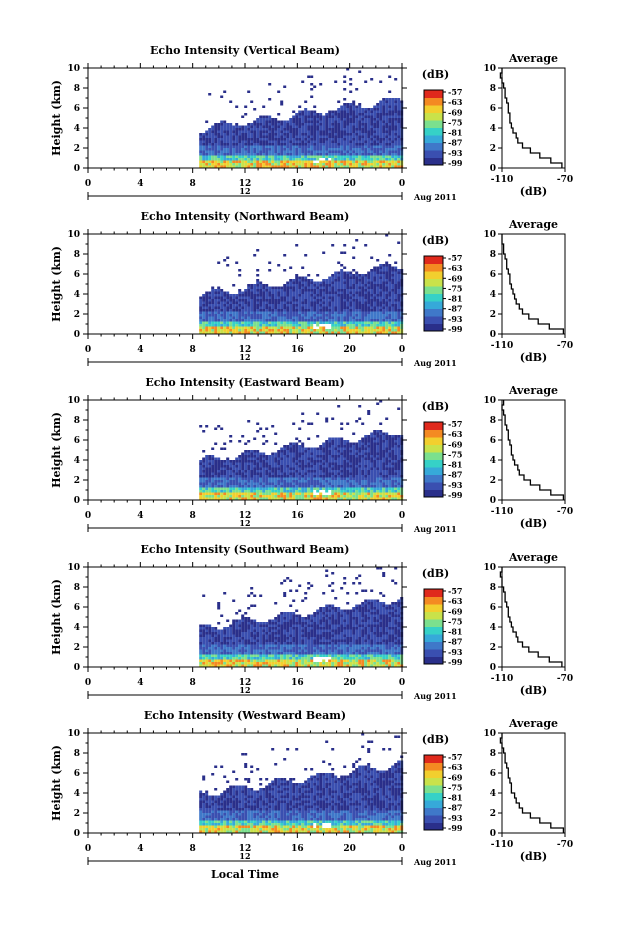 The width and height of the screenshot is (618, 929). What do you see at coordinates (565, 512) in the screenshot?
I see `avg-x-tick-label: -70` at bounding box center [565, 512].